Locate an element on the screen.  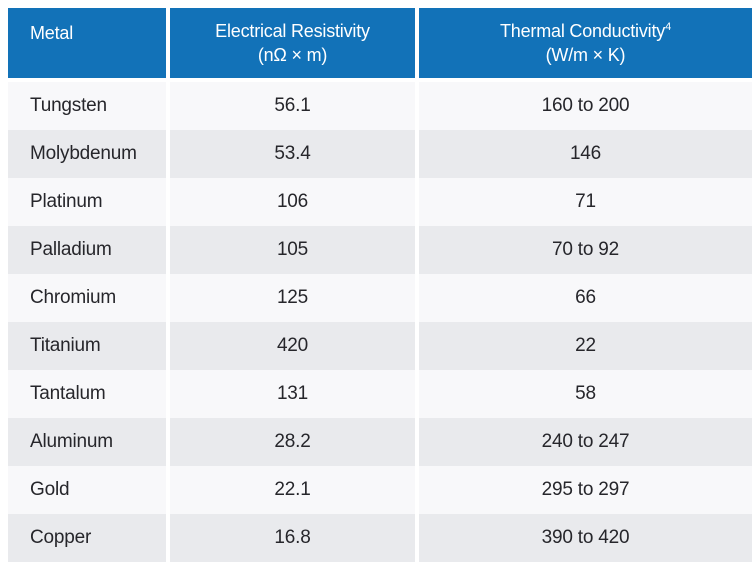
header-unit-conductivity: (W/m × K) is located at coordinates (585, 55).